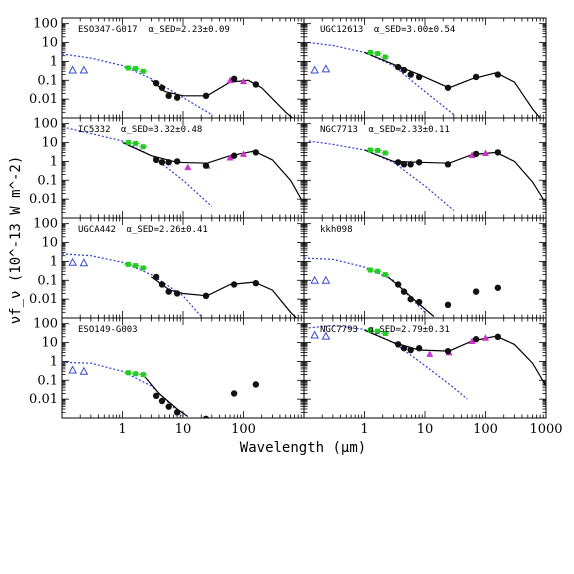 The width and height of the screenshot is (574, 574). I want to click on panel-kkh098: kkh098, so click(425, 268).